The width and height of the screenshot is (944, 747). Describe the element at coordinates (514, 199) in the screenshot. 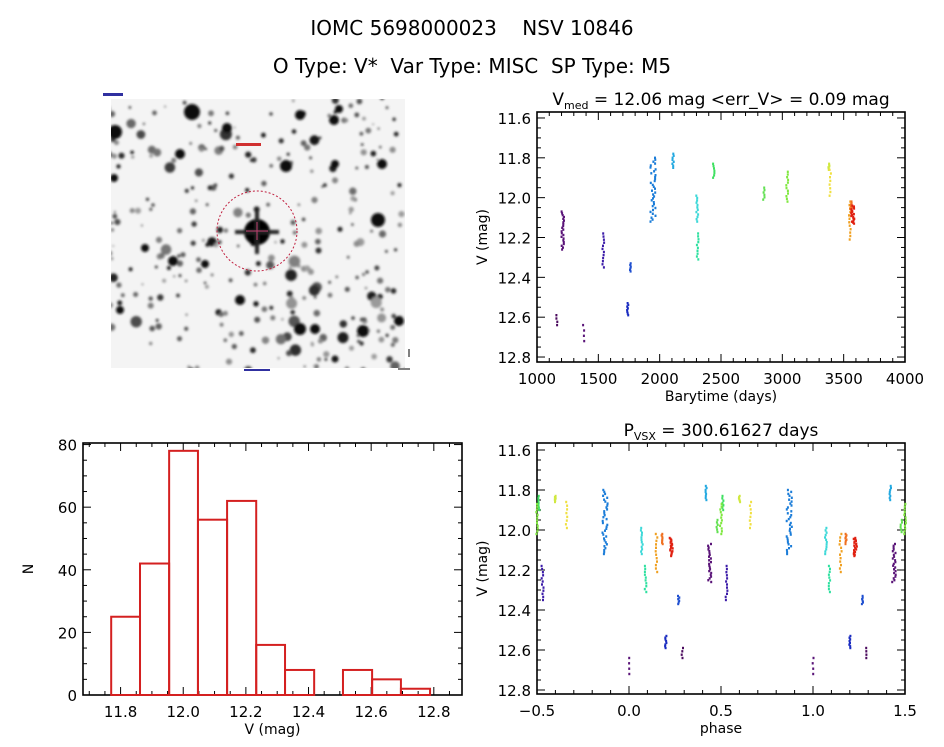

I see `y-tick-label: 12.0` at that location.